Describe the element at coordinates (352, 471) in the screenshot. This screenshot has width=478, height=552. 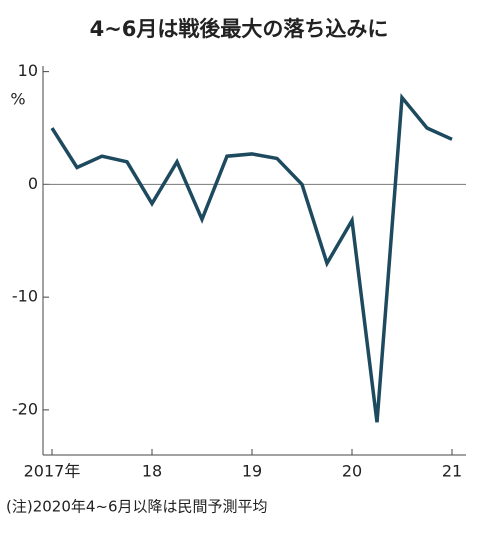
I see `x-tick-label: 20` at that location.